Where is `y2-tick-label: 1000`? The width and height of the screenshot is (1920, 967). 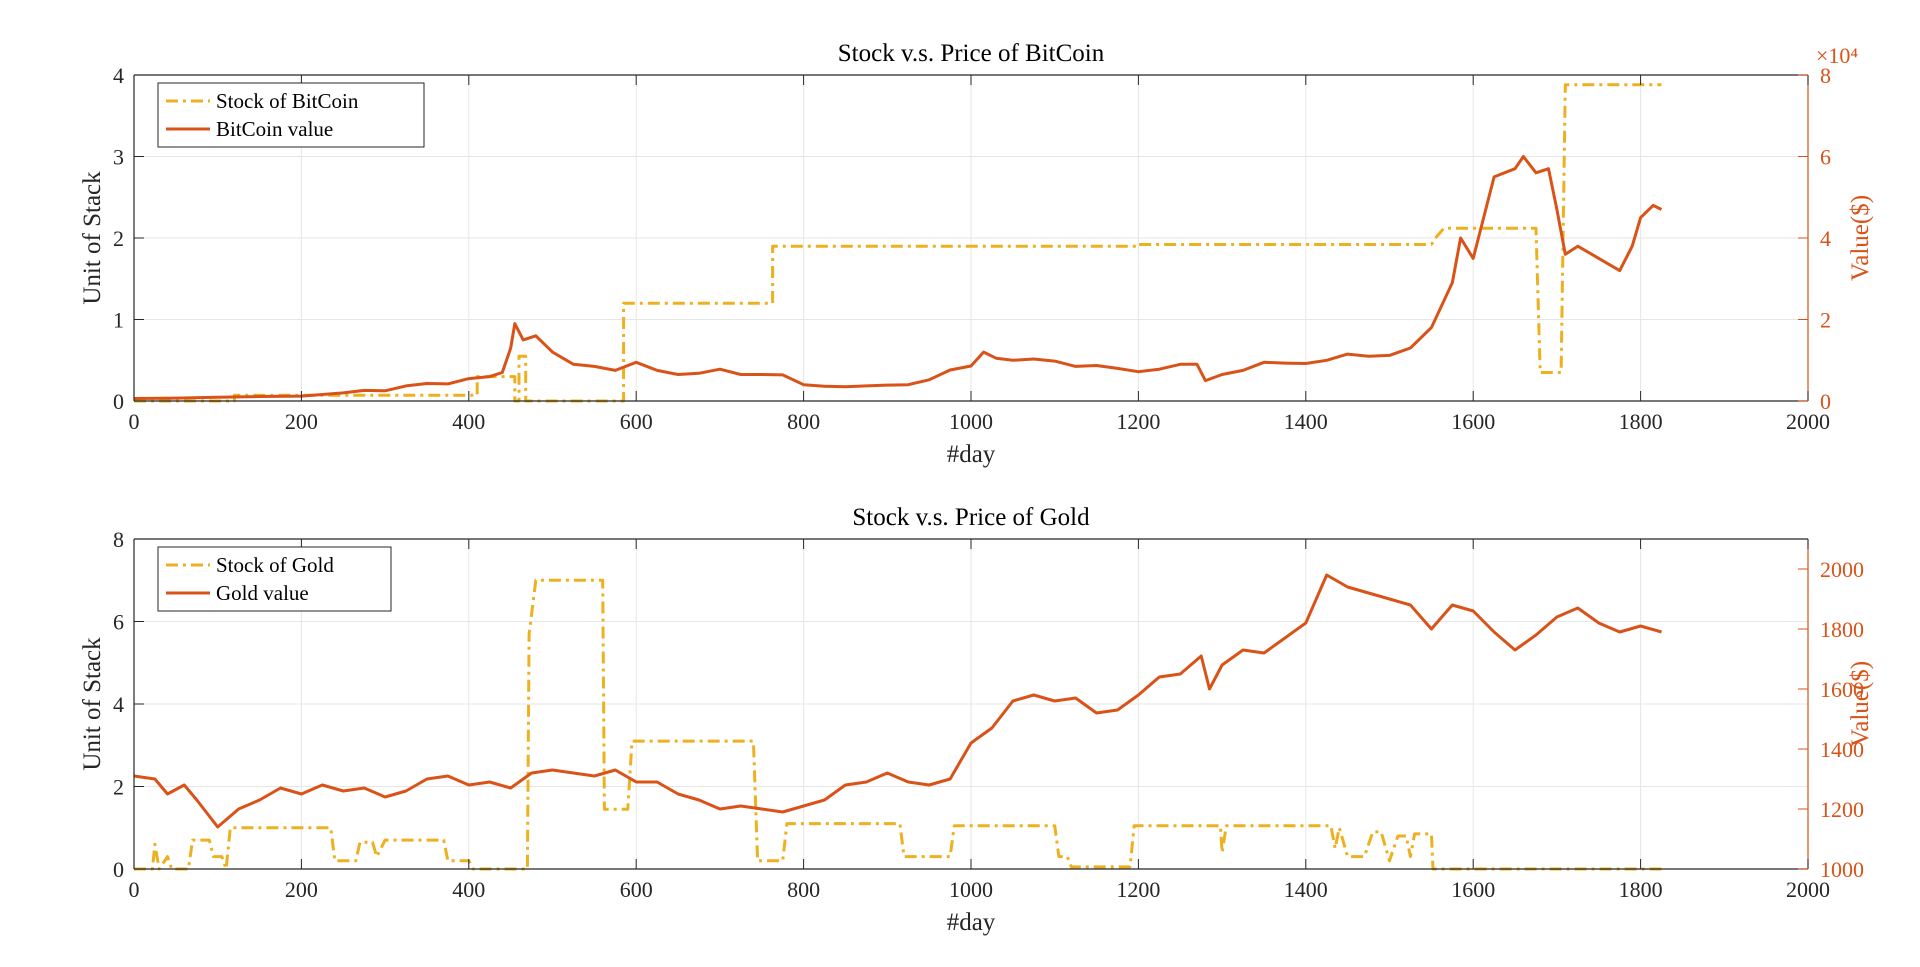
y2-tick-label: 1000 is located at coordinates (1842, 869).